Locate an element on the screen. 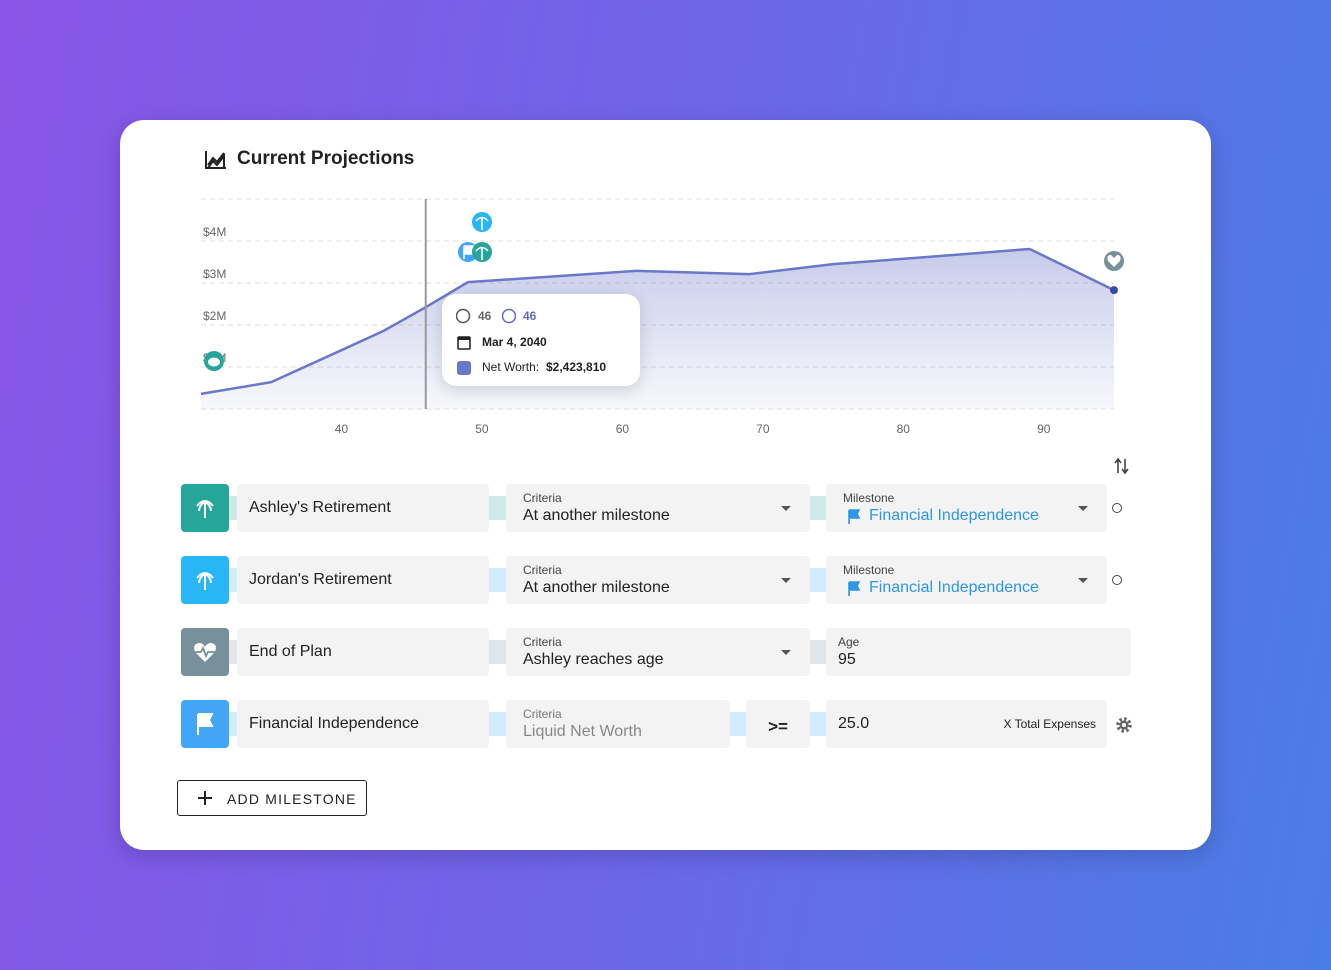 This screenshot has width=1331, height=970. x-tick-label: 90 is located at coordinates (1044, 429).